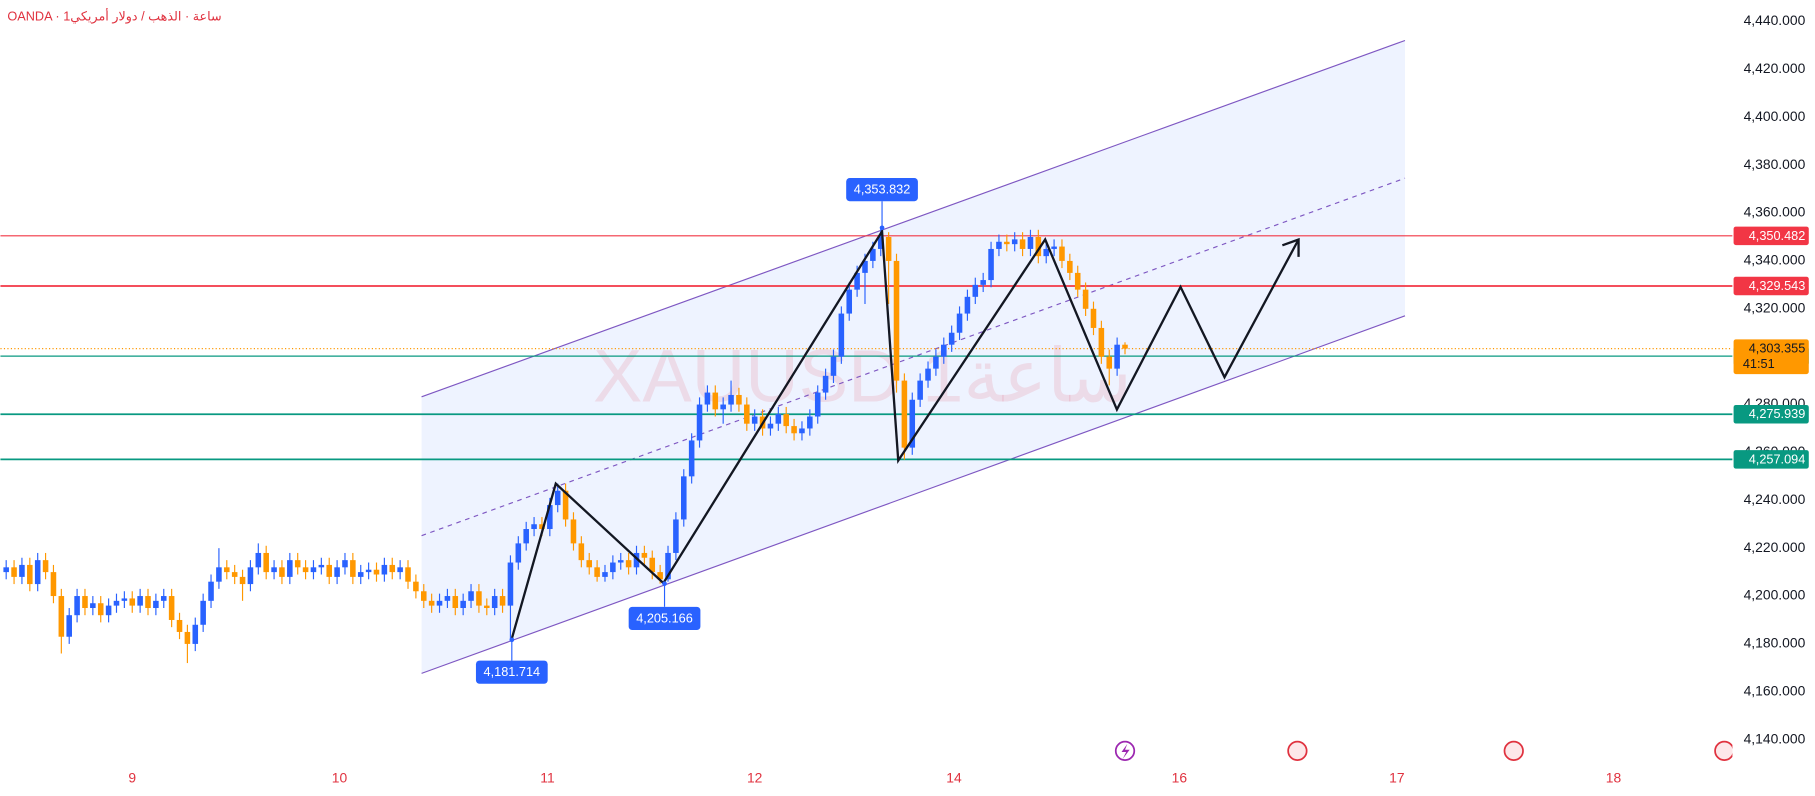  I want to click on chart-title: OANDA · 1ساعة · الذهب / دولار أمريكي, so click(114, 16).